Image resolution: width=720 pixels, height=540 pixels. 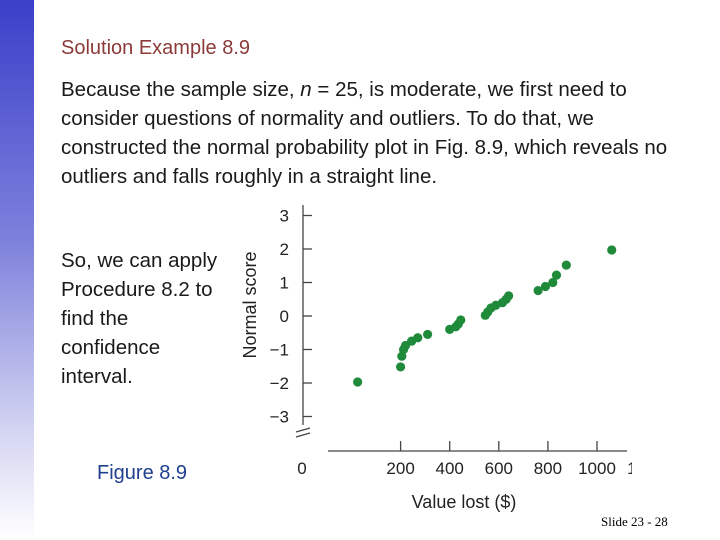 What do you see at coordinates (279, 350) in the screenshot?
I see `y-tick-label: −1` at bounding box center [279, 350].